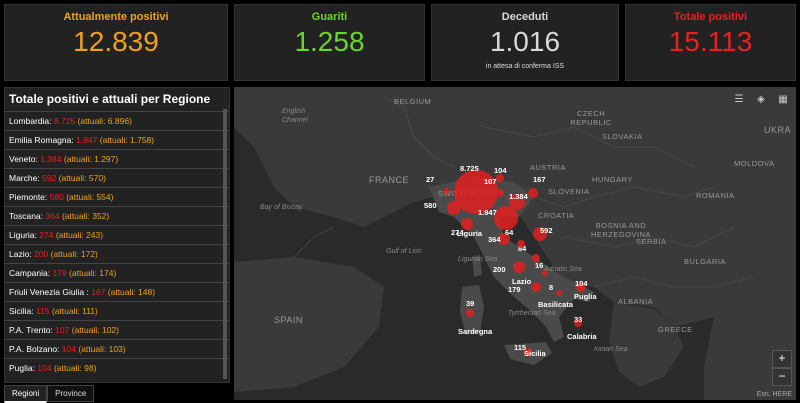 The width and height of the screenshot is (800, 403). What do you see at coordinates (74, 311) in the screenshot?
I see `region-active: (attuali: 111)` at bounding box center [74, 311].